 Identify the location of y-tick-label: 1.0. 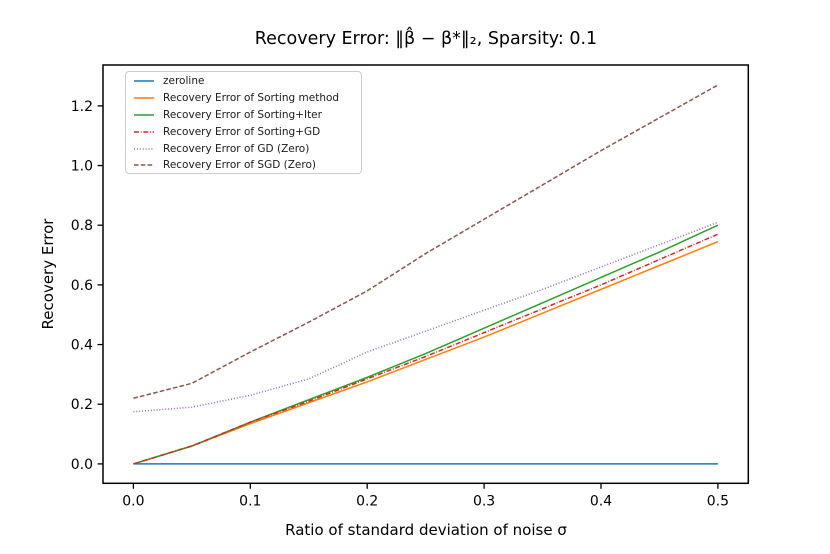
(82, 167).